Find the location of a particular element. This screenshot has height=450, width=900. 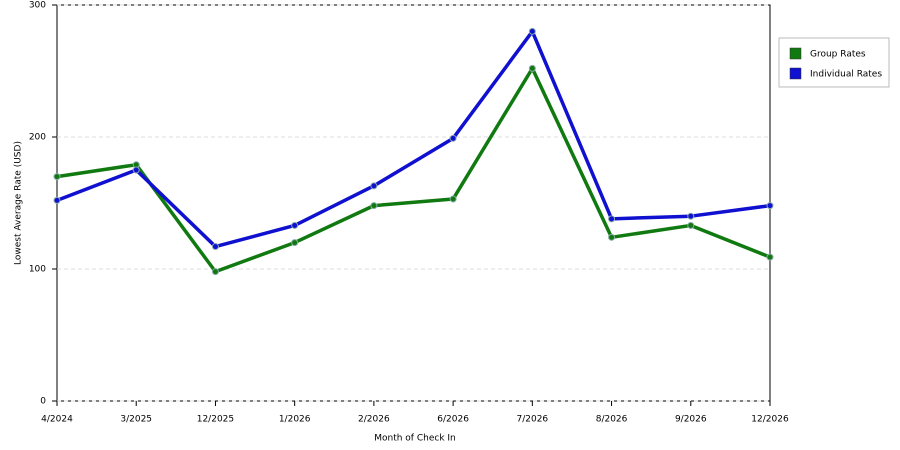

x-tick-label: 9/2026 is located at coordinates (691, 420).